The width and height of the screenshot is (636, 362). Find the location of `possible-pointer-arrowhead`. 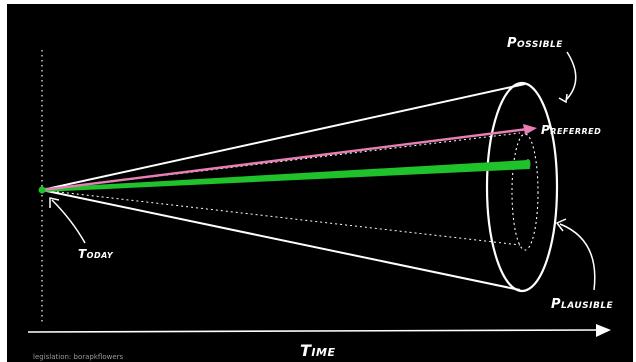

possible-pointer-arrowhead is located at coordinates (563, 98).